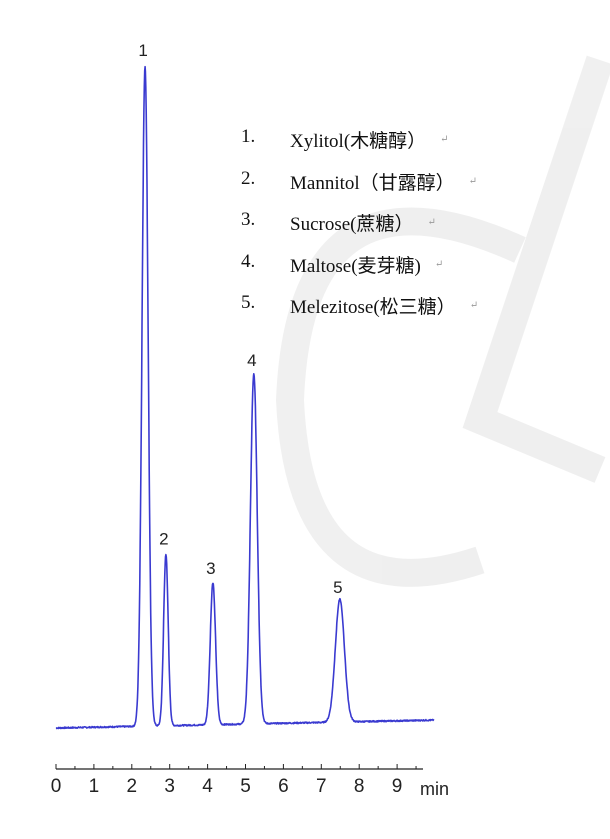 This screenshot has width=610, height=839. Describe the element at coordinates (56, 786) in the screenshot. I see `x-tick-label: 0` at that location.